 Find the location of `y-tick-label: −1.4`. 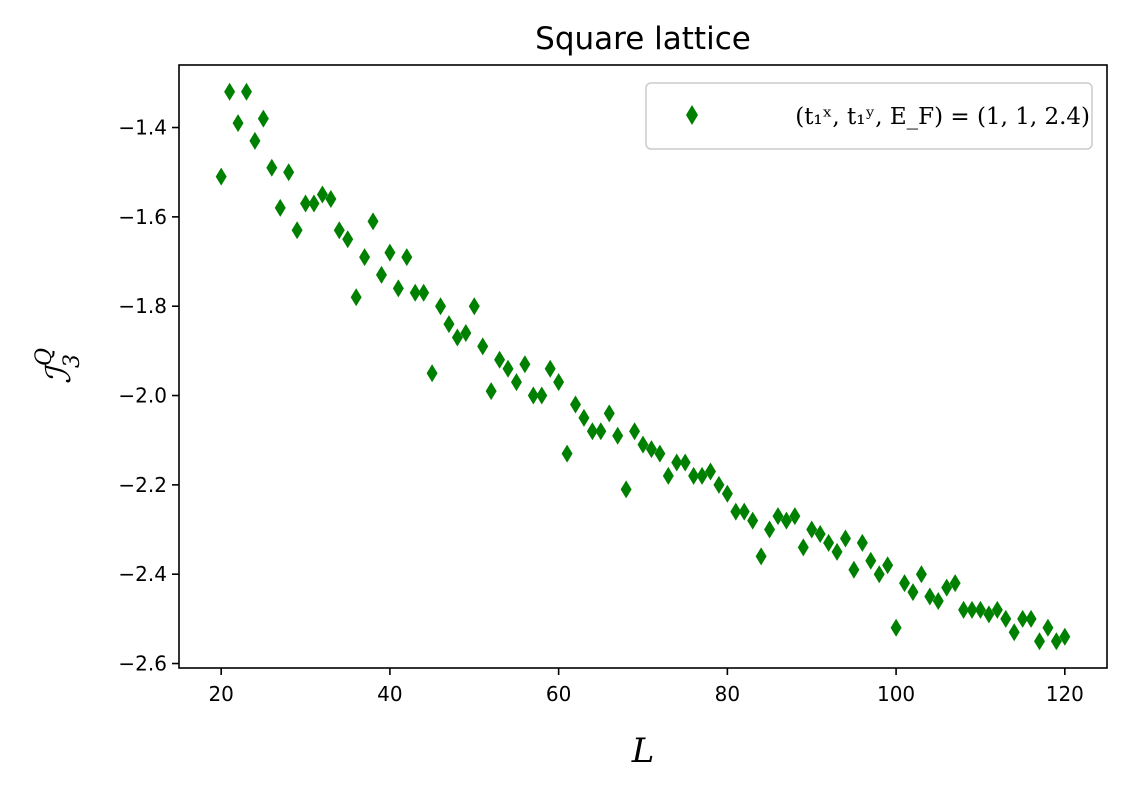

y-tick-label: −1.4 is located at coordinates (142, 128).